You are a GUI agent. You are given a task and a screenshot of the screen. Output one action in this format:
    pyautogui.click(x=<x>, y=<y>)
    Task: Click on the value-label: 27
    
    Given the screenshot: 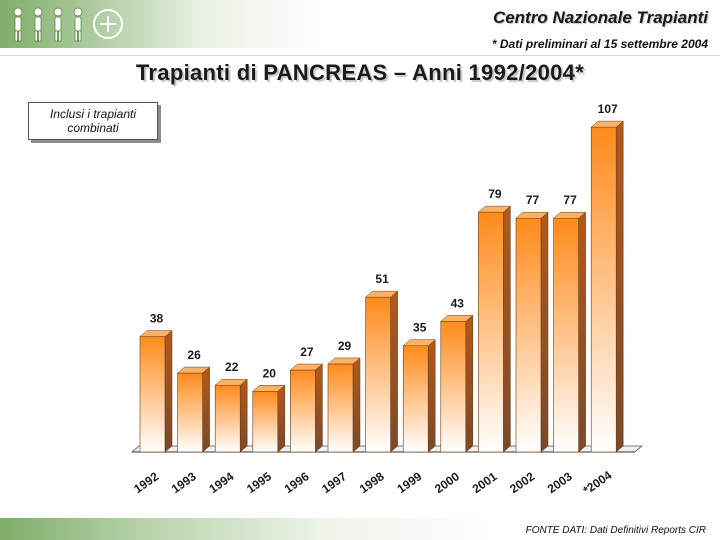 What is the action you would take?
    pyautogui.click(x=307, y=352)
    